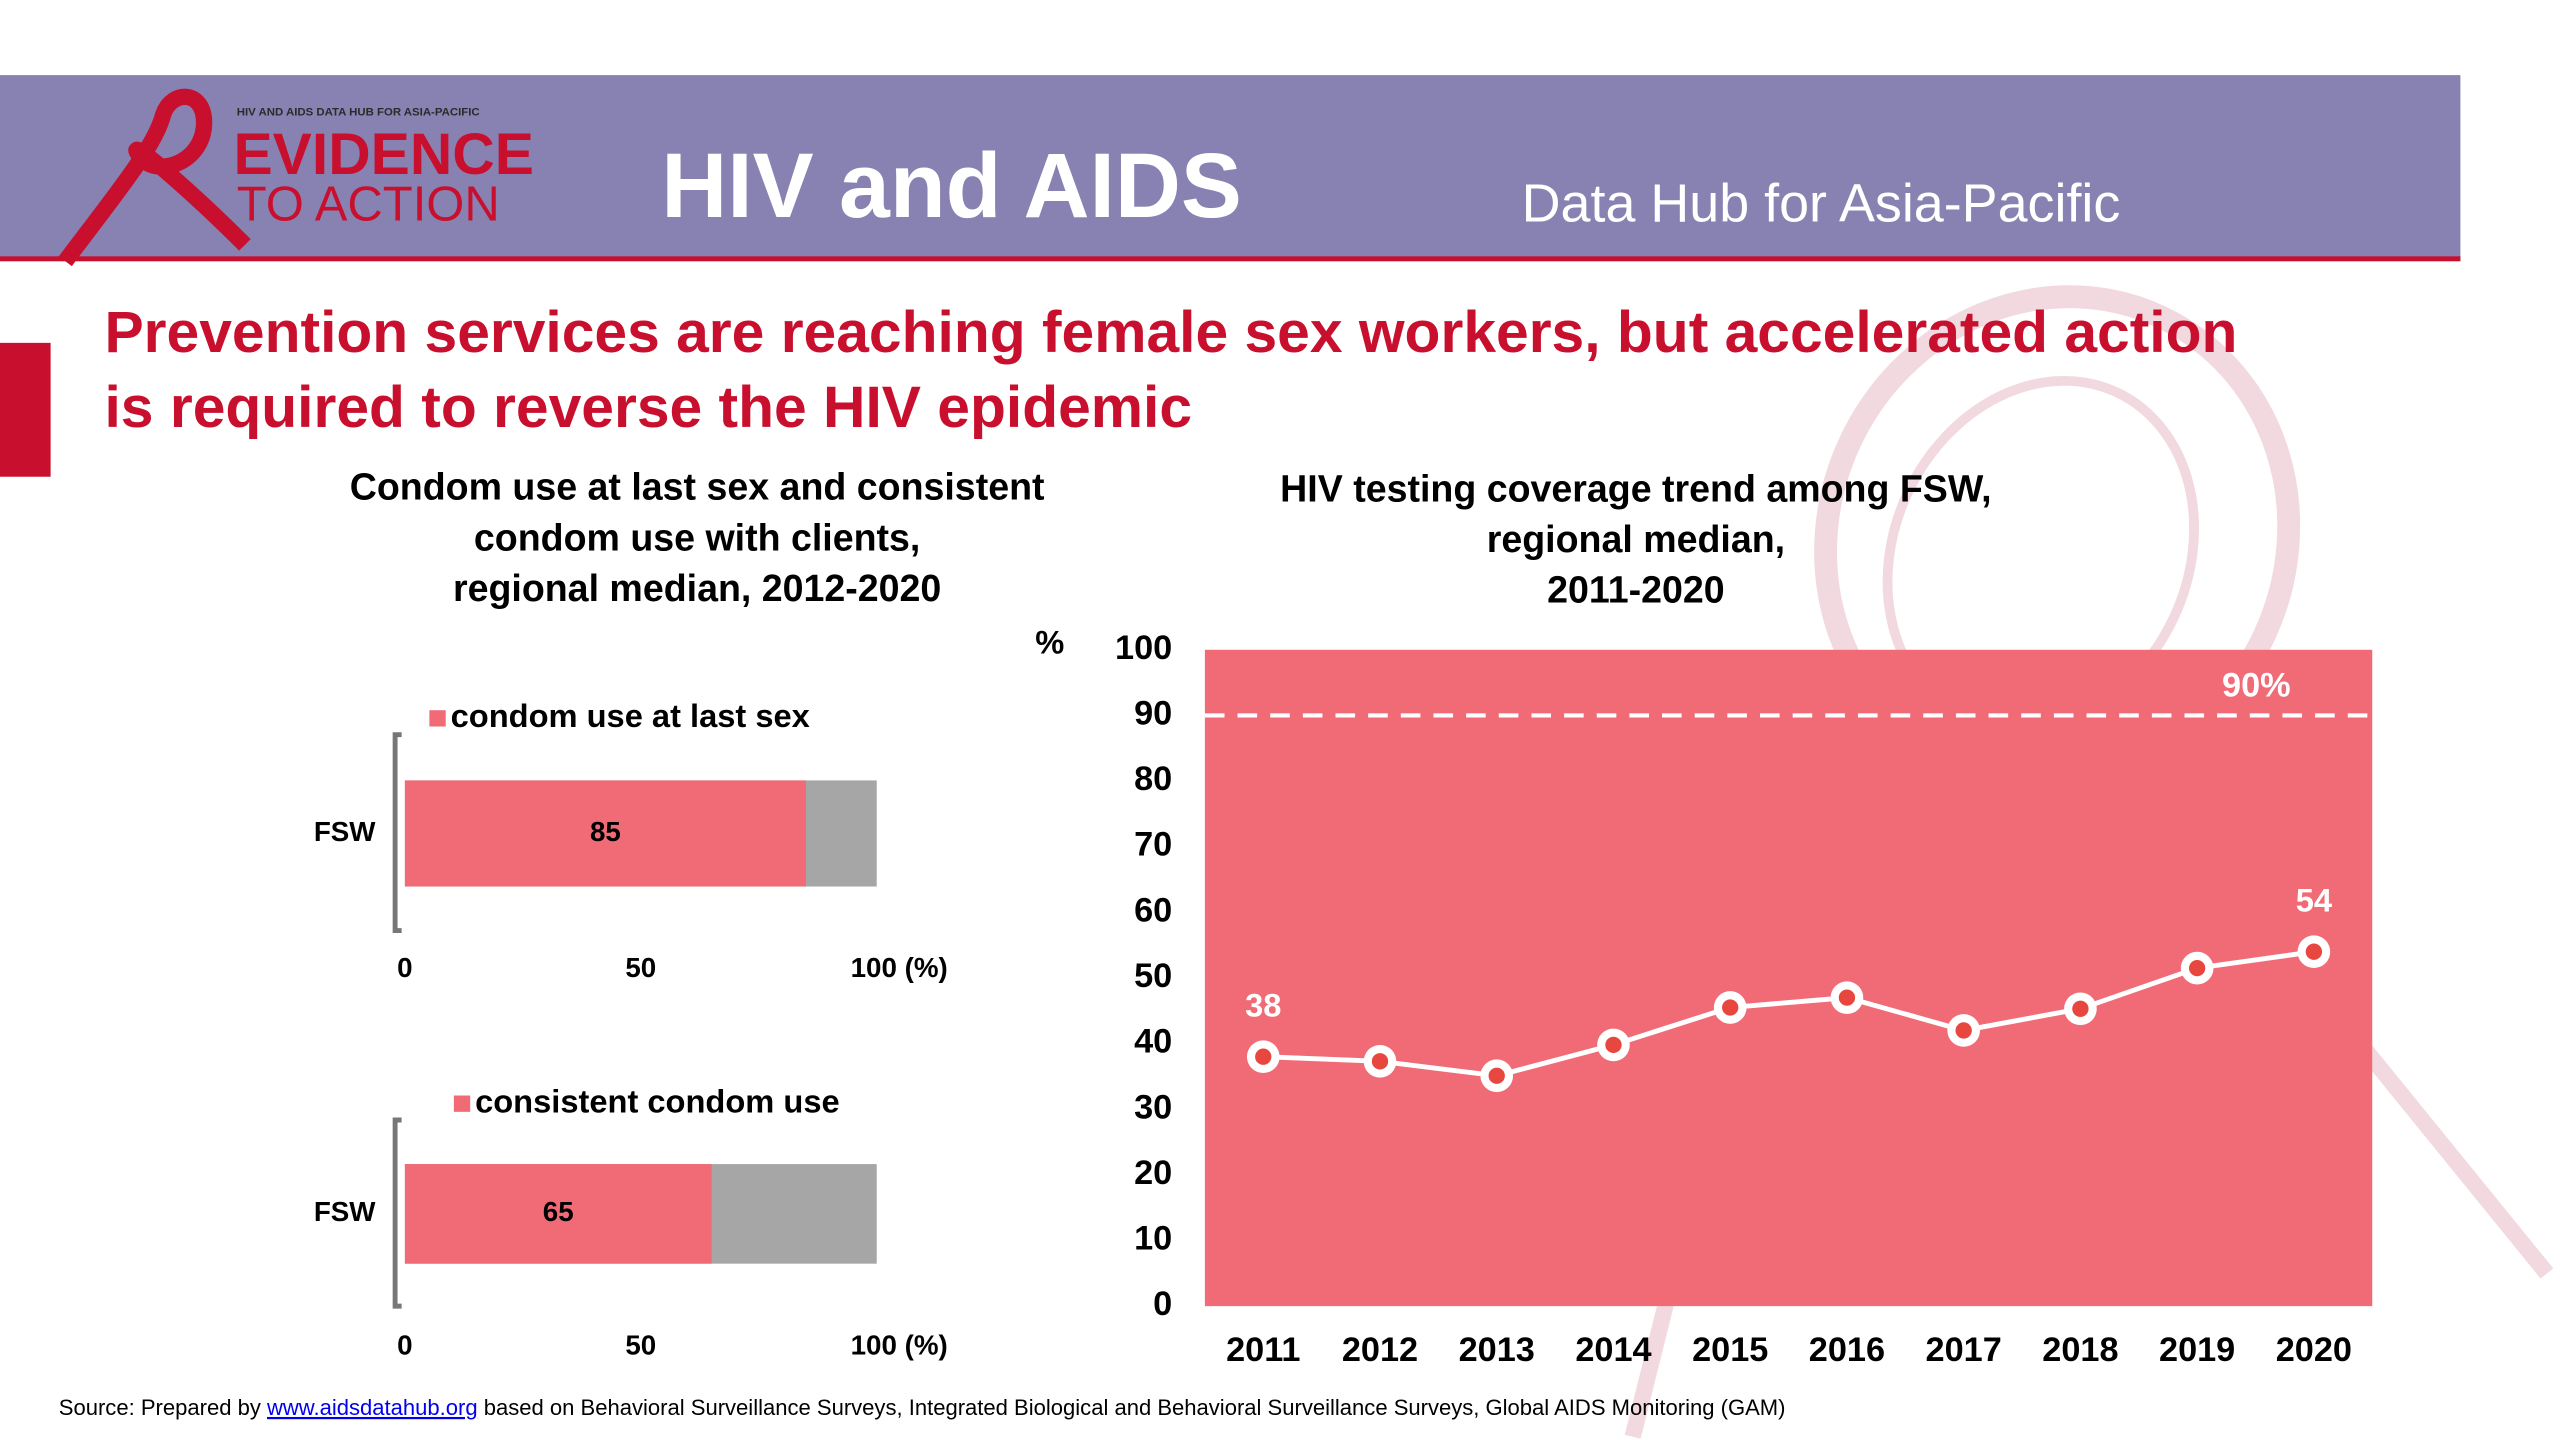 This screenshot has width=2560, height=1440. I want to click on x-tick-label: 2020, so click(2314, 1350).